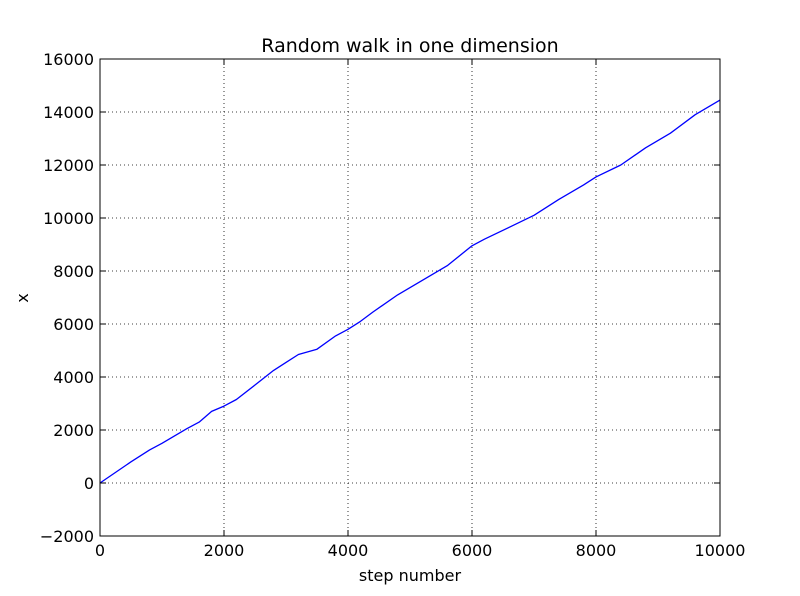 This screenshot has height=596, width=800. What do you see at coordinates (100, 550) in the screenshot?
I see `x-tick-label: 0` at bounding box center [100, 550].